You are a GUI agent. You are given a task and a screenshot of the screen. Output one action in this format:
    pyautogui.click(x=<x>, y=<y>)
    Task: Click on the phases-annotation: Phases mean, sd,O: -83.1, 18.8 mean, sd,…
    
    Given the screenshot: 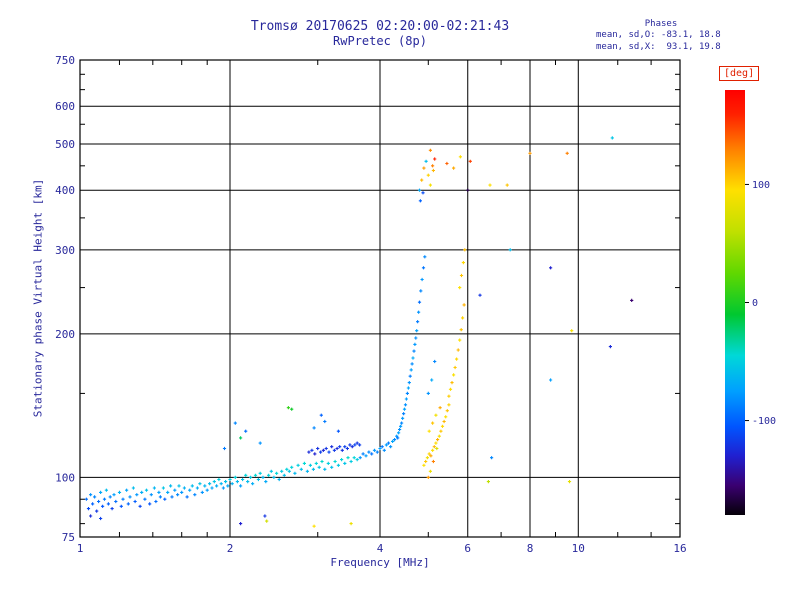 What is the action you would take?
    pyautogui.click(x=661, y=36)
    